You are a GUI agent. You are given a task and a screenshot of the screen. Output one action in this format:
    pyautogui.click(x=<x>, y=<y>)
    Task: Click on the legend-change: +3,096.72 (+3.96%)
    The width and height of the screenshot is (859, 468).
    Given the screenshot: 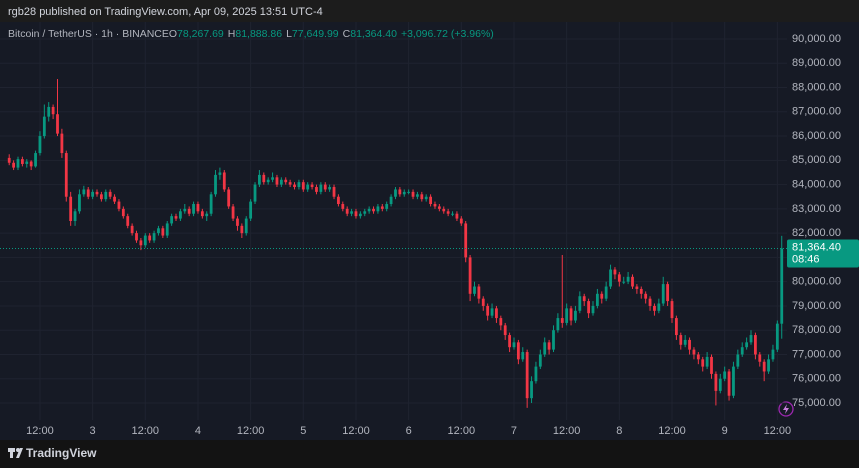 What is the action you would take?
    pyautogui.click(x=447, y=34)
    